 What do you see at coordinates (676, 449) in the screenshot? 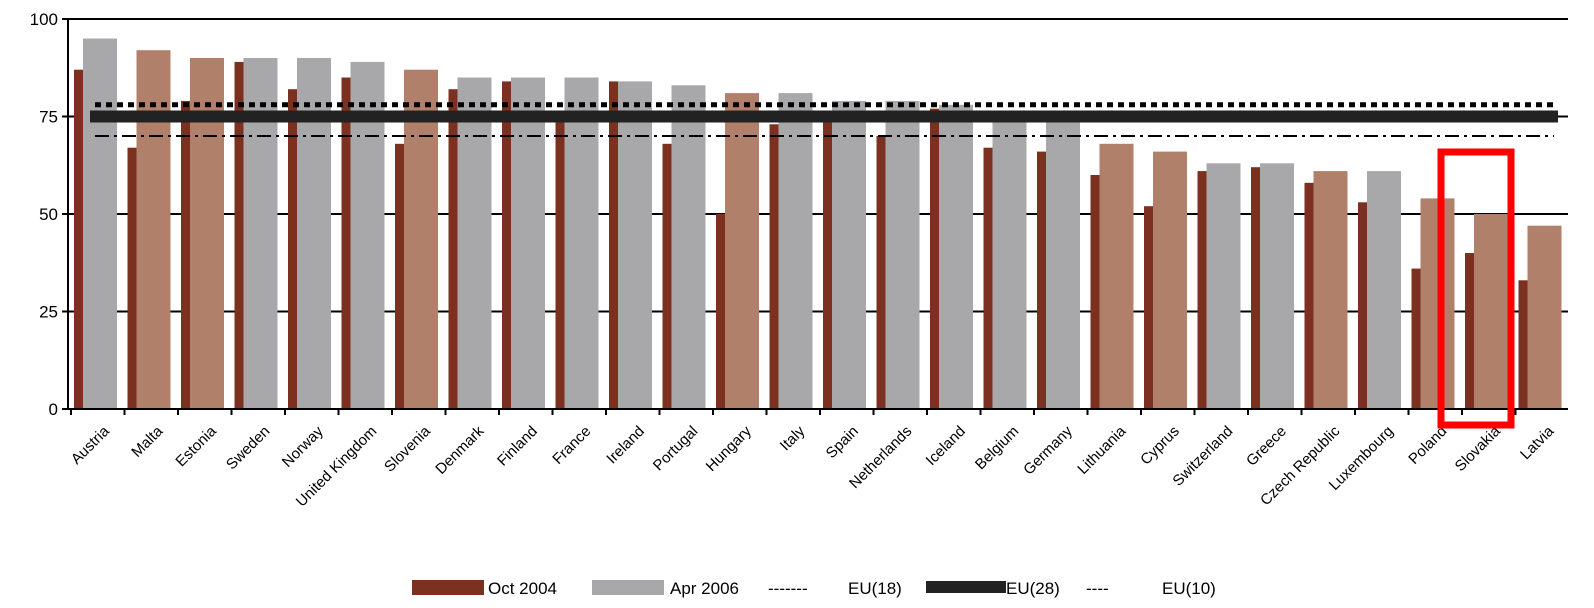
I see `x-tick-label-portugal: Portugal` at bounding box center [676, 449].